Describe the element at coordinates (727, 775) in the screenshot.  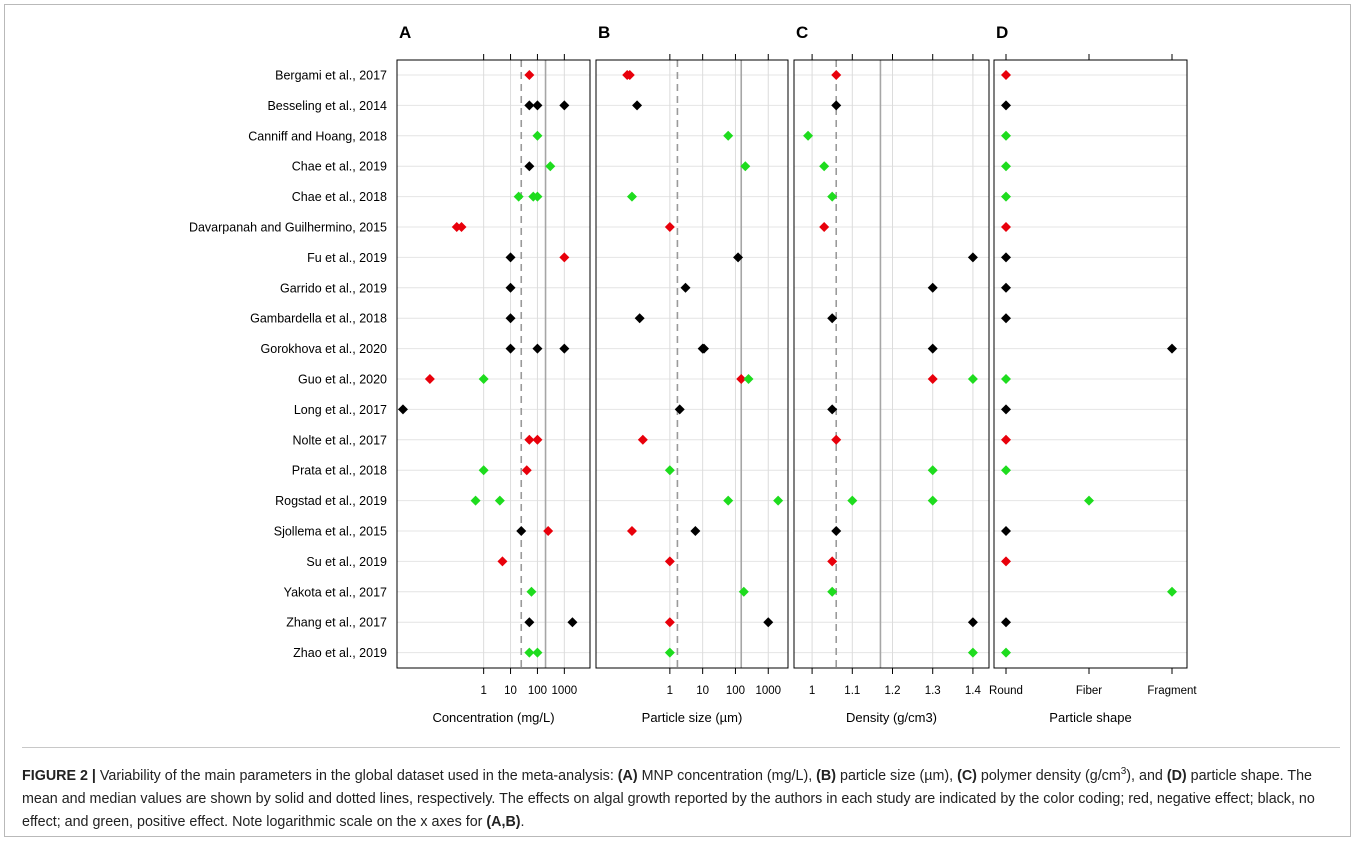
I see `caption-part: MNP concentration (mg/L),` at that location.